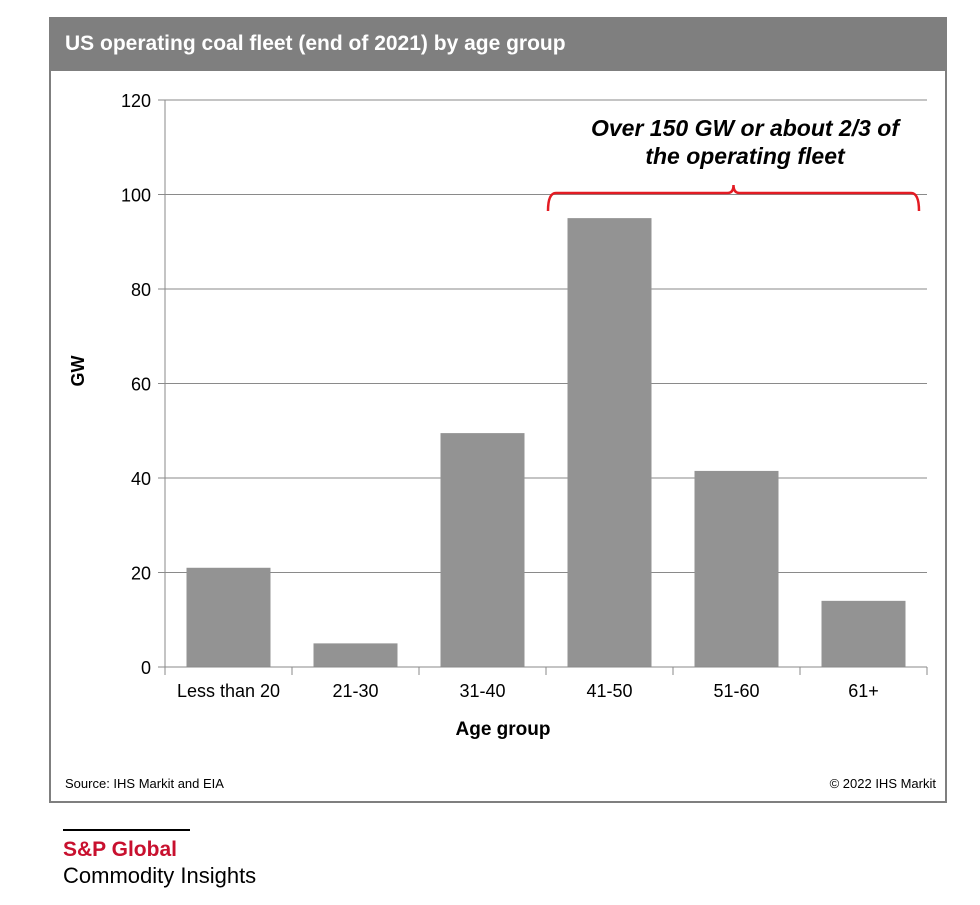 The image size is (980, 905). What do you see at coordinates (745, 156) in the screenshot?
I see `annotation-line-2: the operating fleet` at bounding box center [745, 156].